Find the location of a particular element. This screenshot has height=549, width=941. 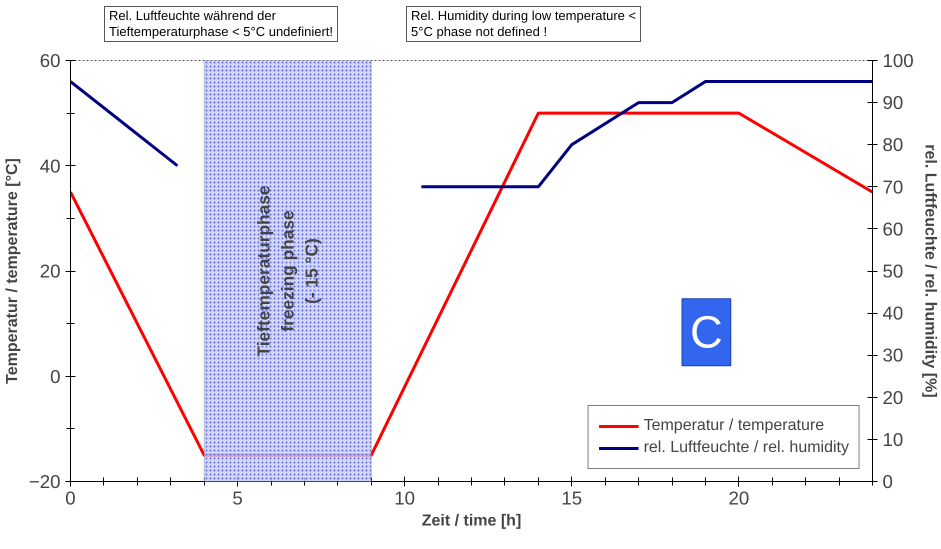

x-axis-title: Zeit / time [h] is located at coordinates (472, 521).